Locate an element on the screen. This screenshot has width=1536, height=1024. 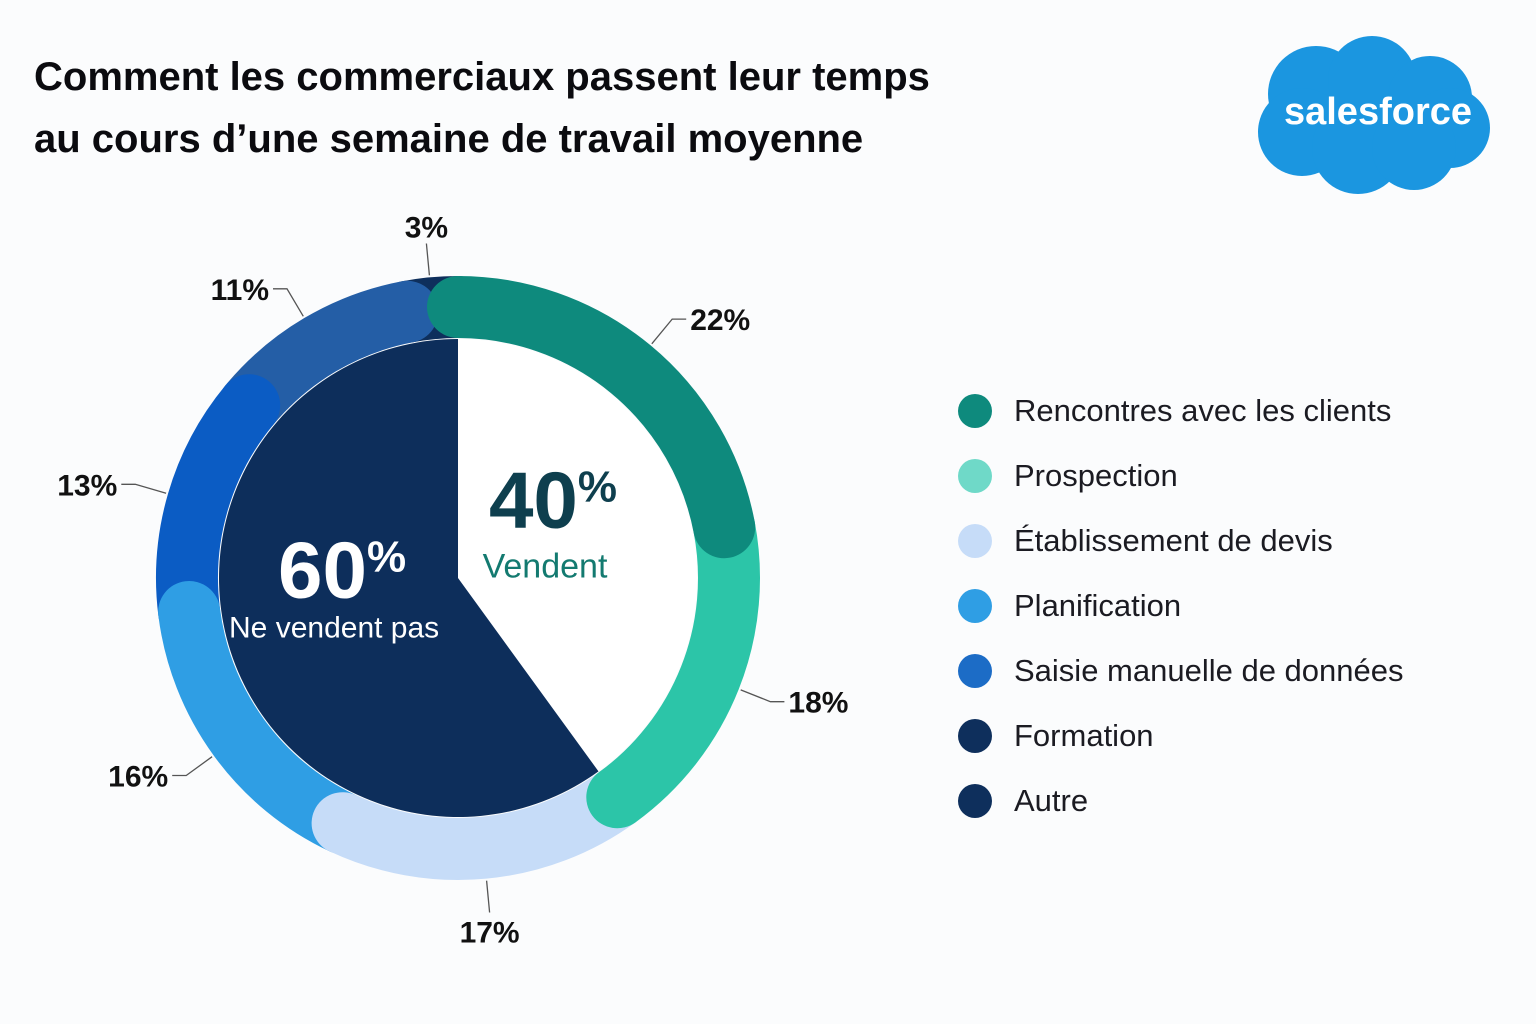
percent-label: 3% is located at coordinates (426, 228).